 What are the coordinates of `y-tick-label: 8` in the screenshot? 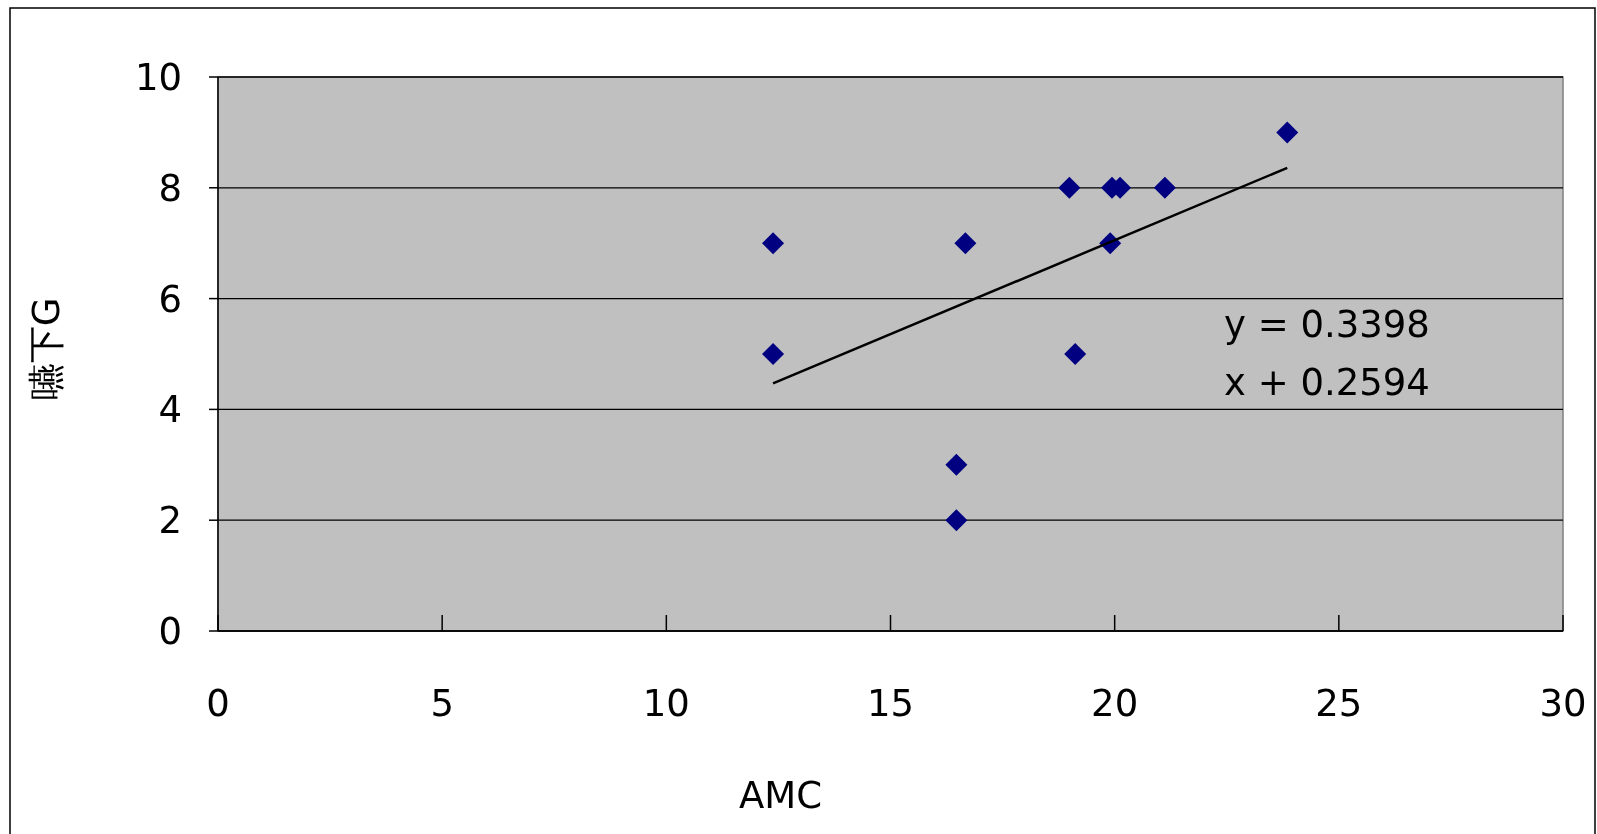 It's located at (170, 188).